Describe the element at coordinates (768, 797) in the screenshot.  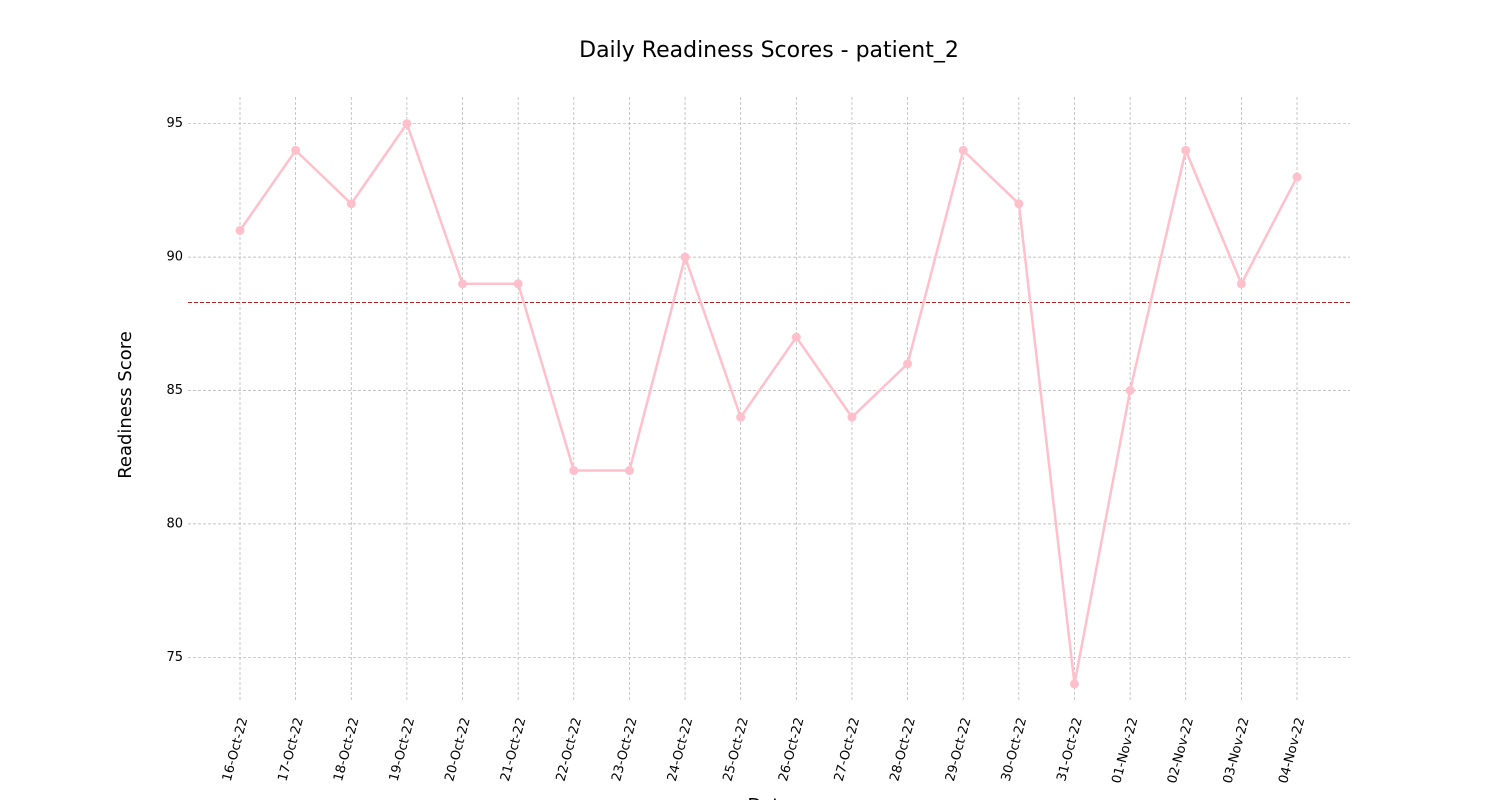
I see `x-axis-label: Date` at that location.